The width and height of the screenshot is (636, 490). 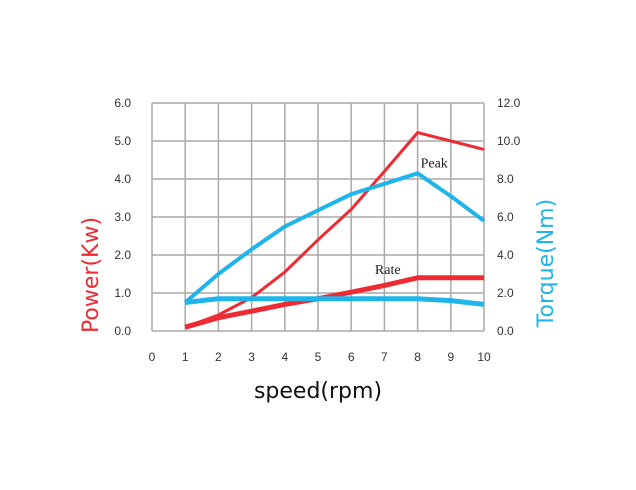 What do you see at coordinates (122, 293) in the screenshot?
I see `left-tick-label: 1.0` at bounding box center [122, 293].